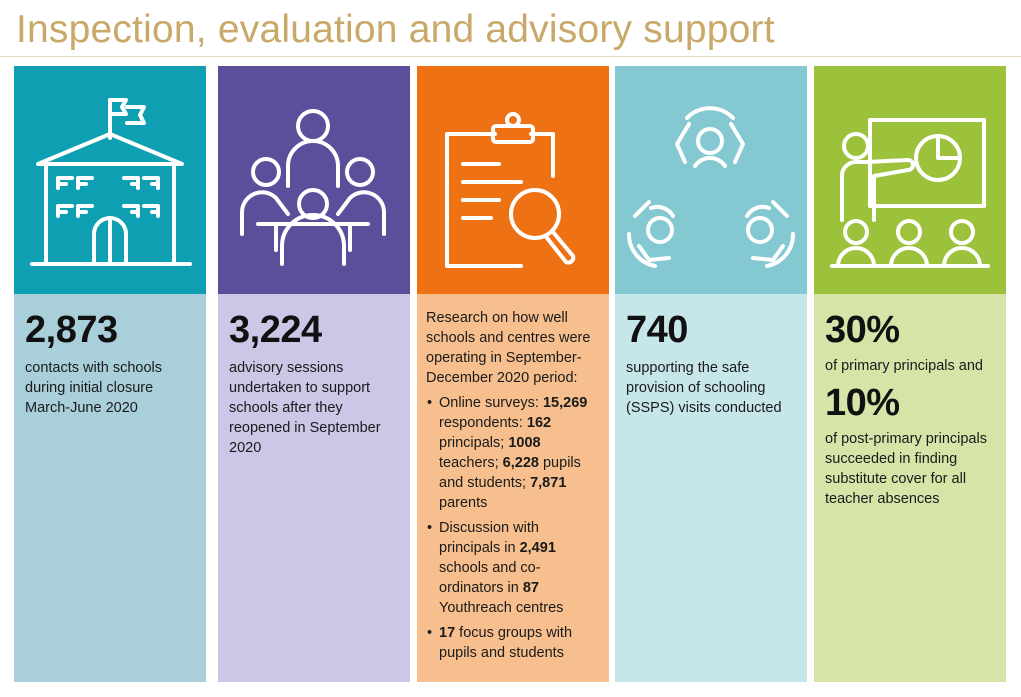 This screenshot has height=697, width=1021. I want to click on stat-value: 2,873, so click(71, 330).